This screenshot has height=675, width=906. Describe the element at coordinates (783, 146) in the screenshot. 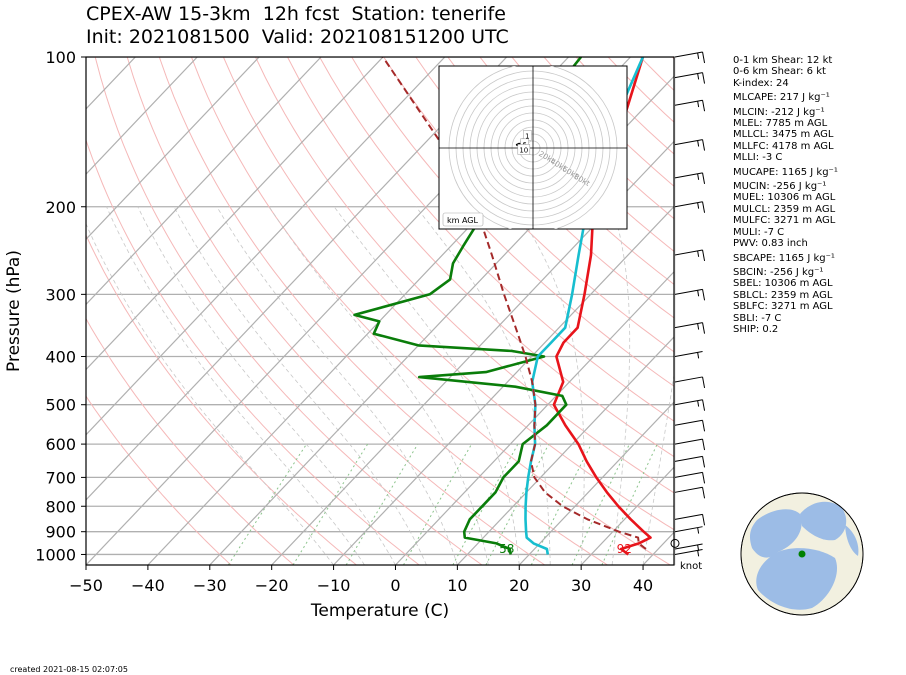

I see `stat-line: MLLFC: 4178 m AGL` at that location.